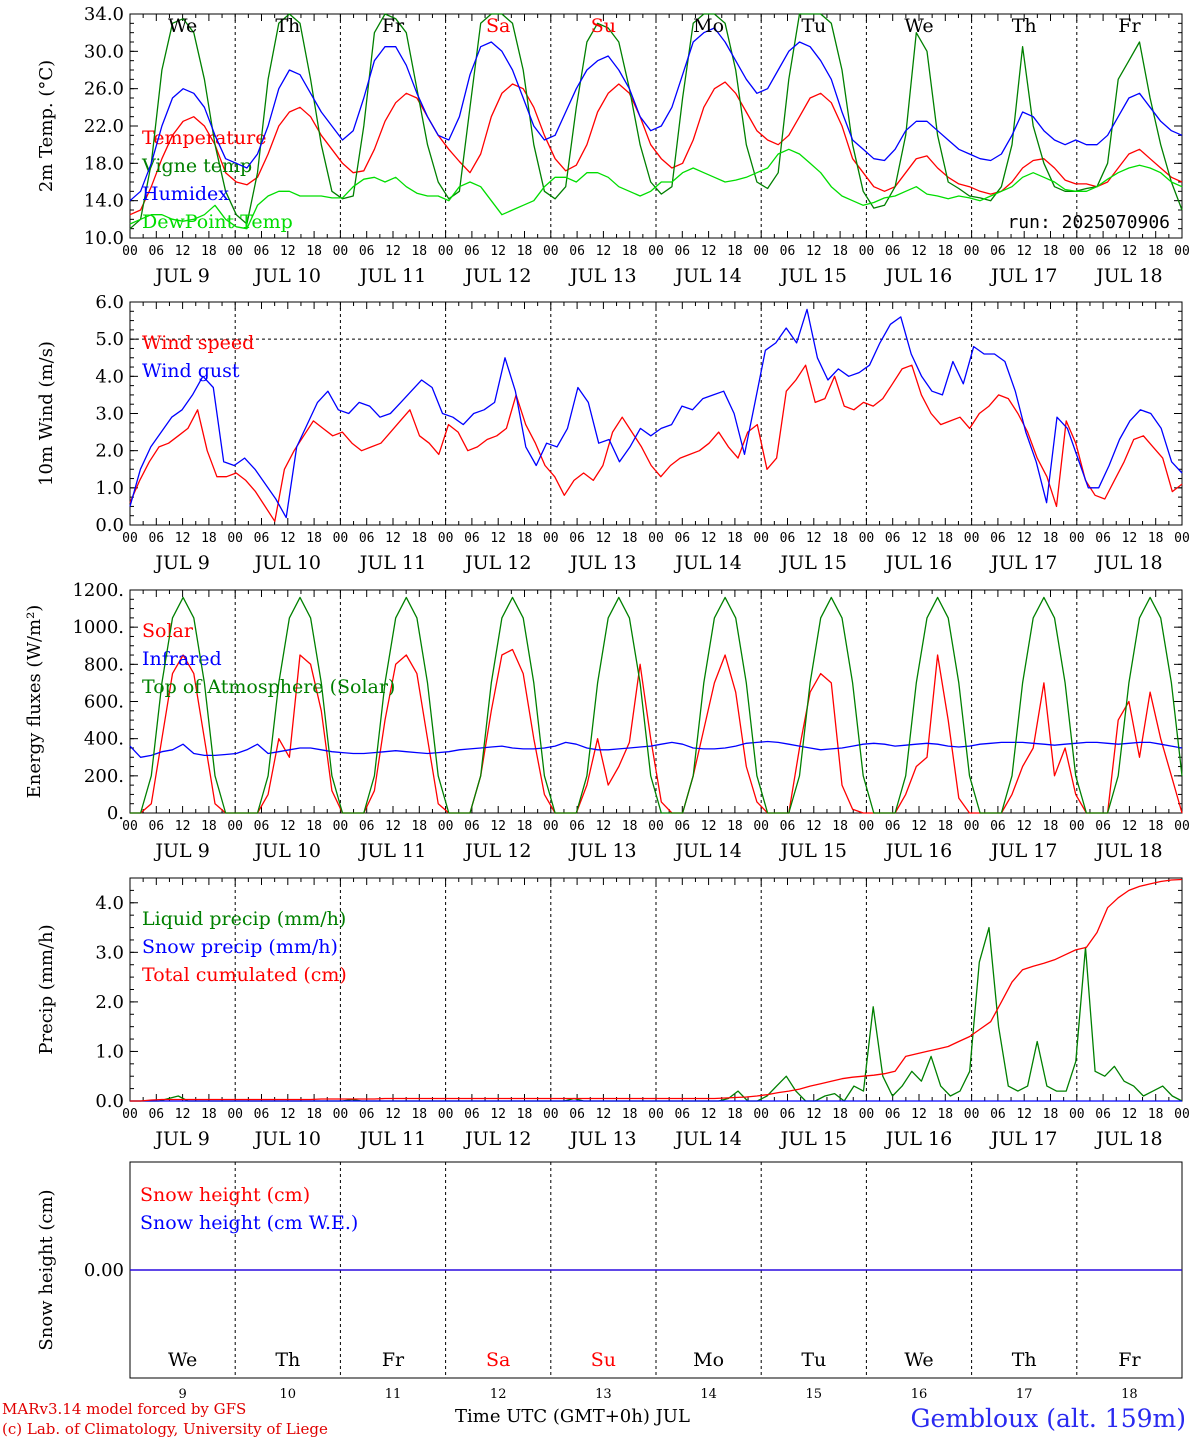  What do you see at coordinates (708, 26) in the screenshot?
I see `weekday-label: Mo` at bounding box center [708, 26].